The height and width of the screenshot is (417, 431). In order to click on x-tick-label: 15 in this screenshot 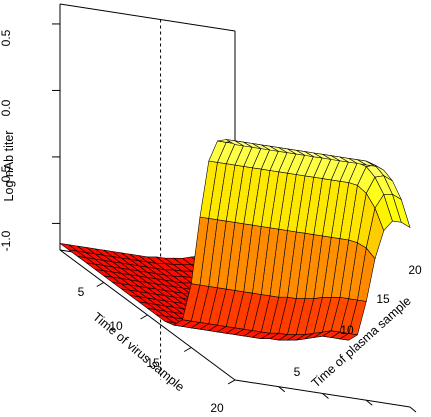, I will do `click(153, 363)`.